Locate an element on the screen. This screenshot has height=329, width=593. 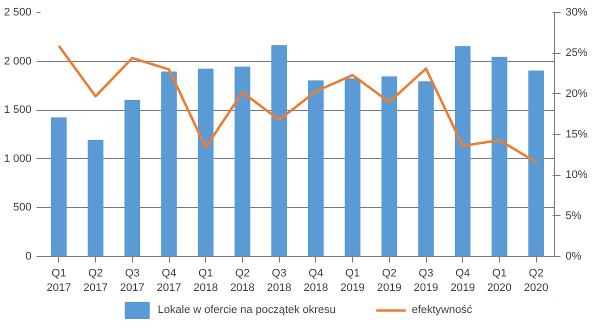
y-tick-label: 500 is located at coordinates (22, 208).